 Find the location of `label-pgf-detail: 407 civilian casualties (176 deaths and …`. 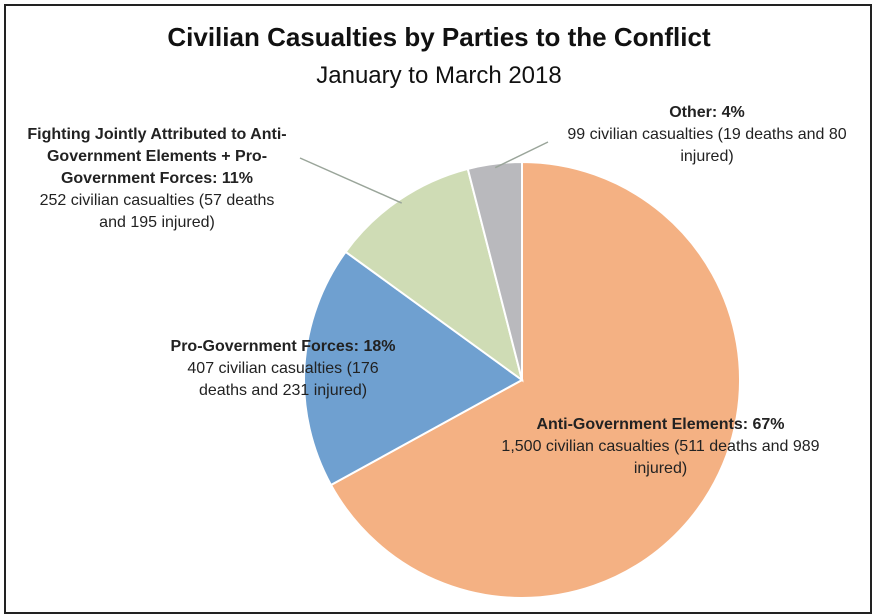

label-pgf-detail: 407 civilian casualties (176 deaths and … is located at coordinates (283, 379).